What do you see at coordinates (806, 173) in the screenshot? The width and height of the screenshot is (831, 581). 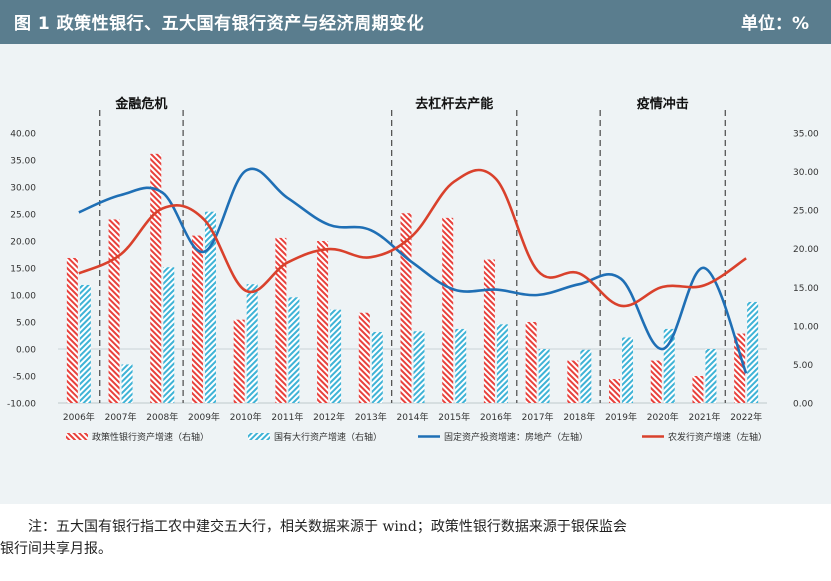 I see `right-tick-label: 30.00` at bounding box center [806, 173].